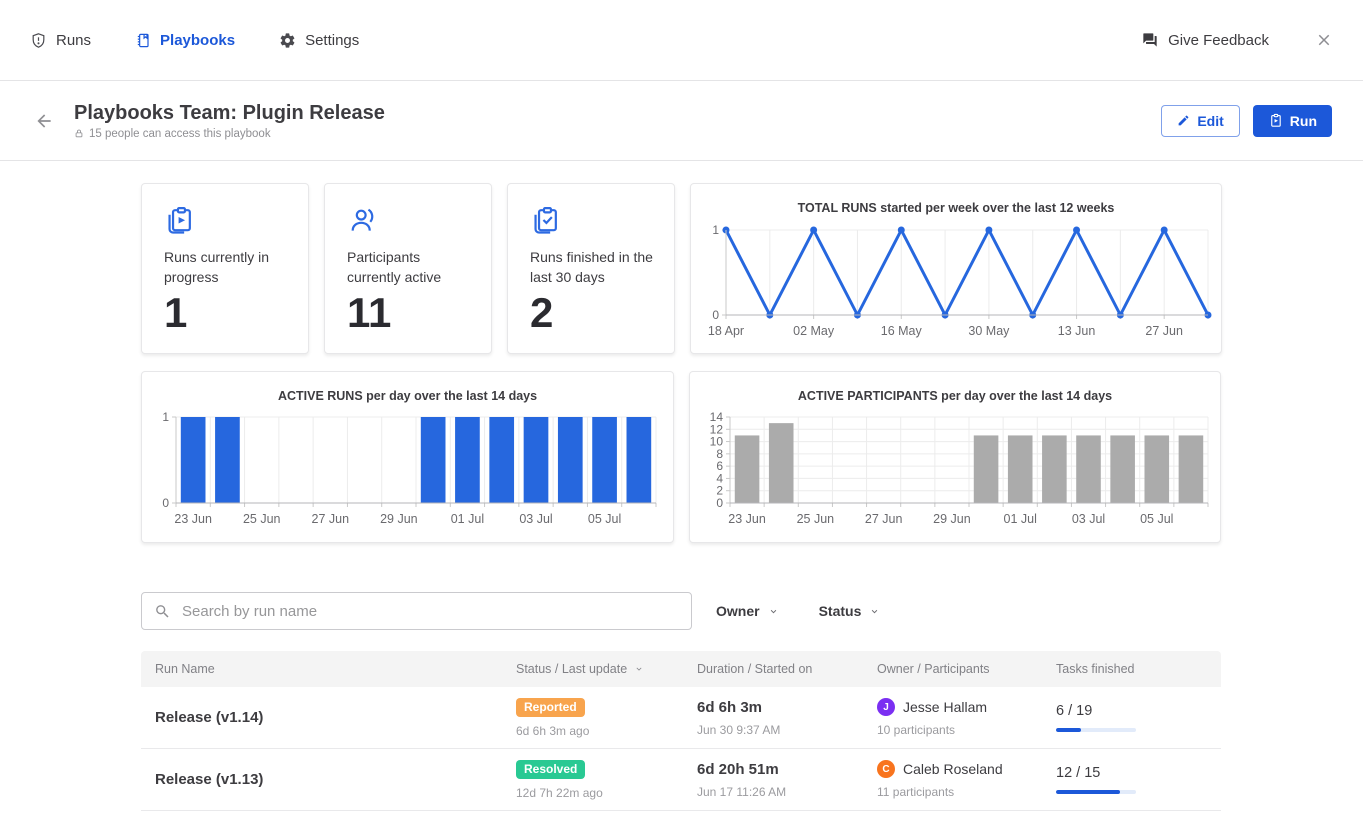 This screenshot has height=815, width=1363. I want to click on last-update: 12d 7h 22m ago, so click(559, 792).